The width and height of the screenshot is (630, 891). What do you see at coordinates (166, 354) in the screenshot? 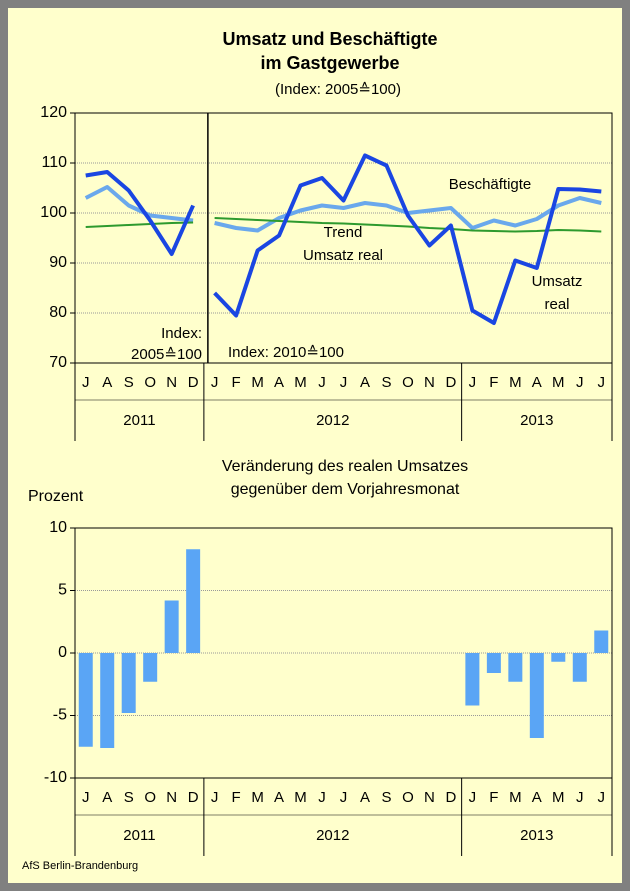
I see `annotation: 2005≙100` at bounding box center [166, 354].